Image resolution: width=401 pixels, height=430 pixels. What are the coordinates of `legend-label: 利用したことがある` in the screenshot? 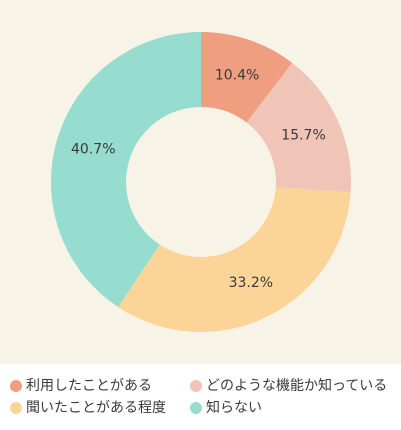 It's located at (89, 386).